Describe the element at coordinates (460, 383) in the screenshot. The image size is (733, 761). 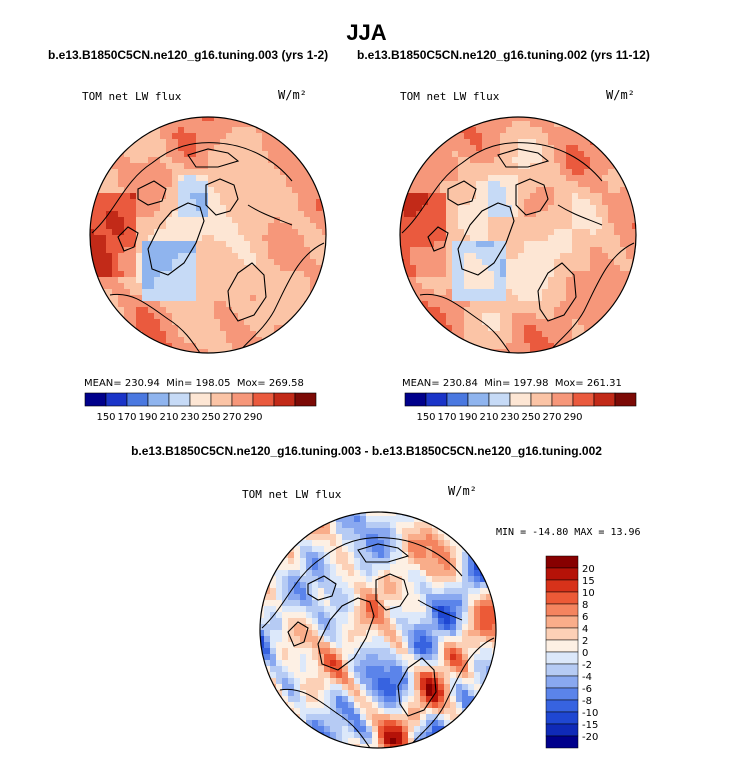
I see `panel2-mean-value: 230.84` at that location.